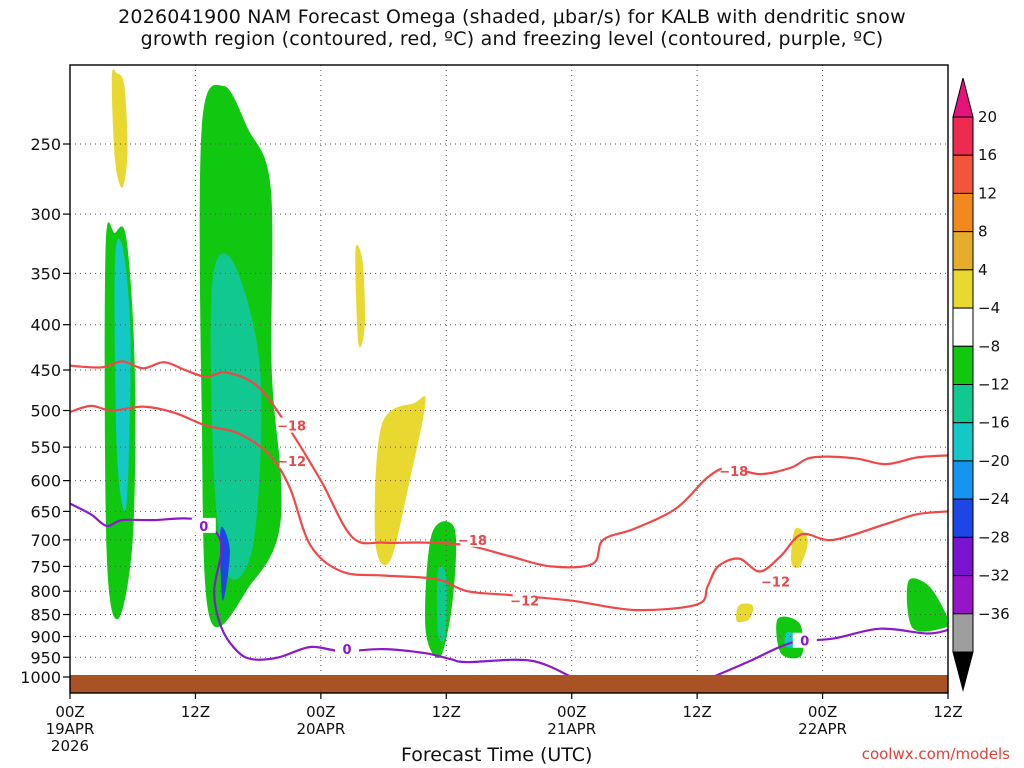  What do you see at coordinates (320, 729) in the screenshot?
I see `x-tick-label-2-1: 20APR` at bounding box center [320, 729].